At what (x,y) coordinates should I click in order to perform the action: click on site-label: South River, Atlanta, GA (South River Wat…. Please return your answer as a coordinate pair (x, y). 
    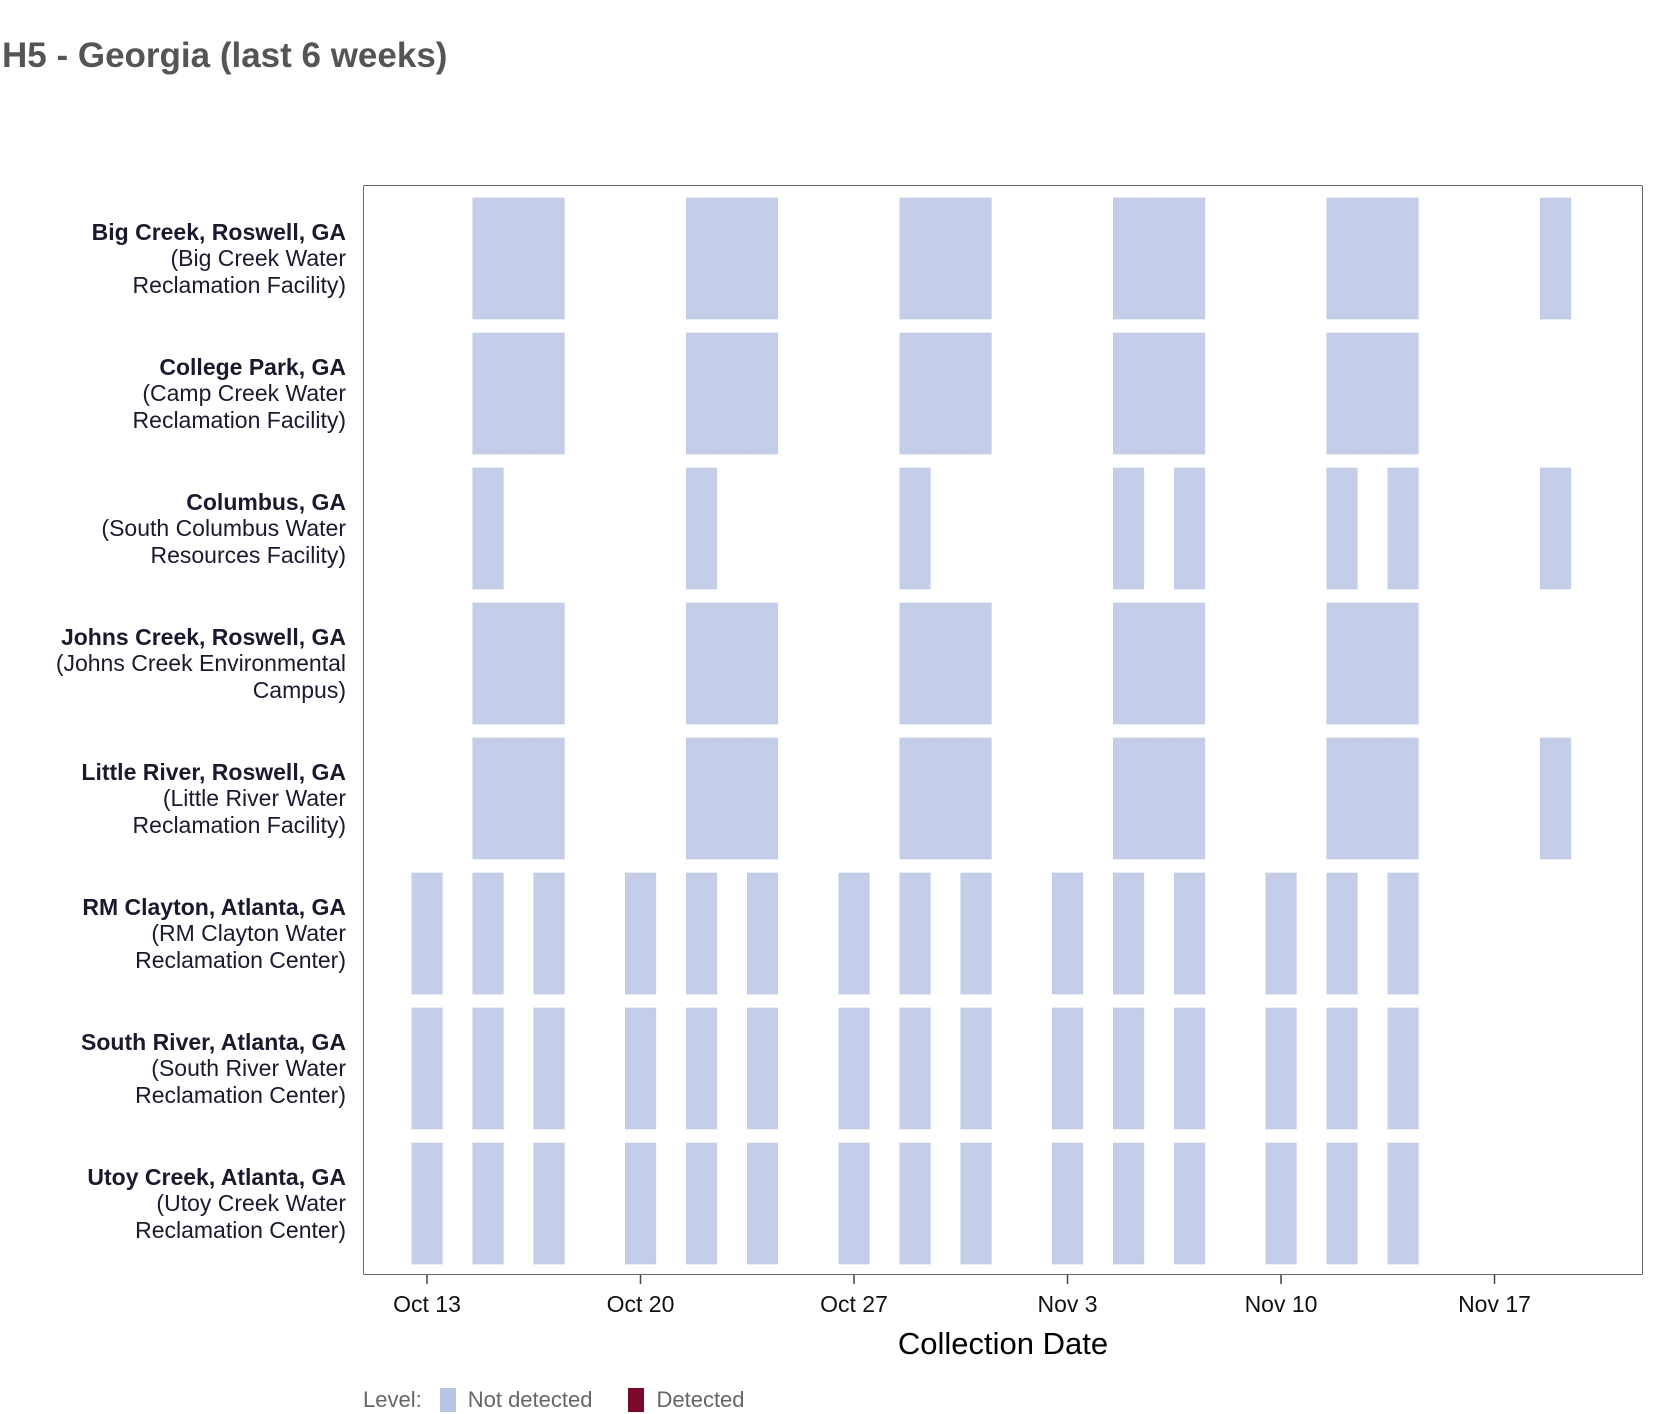
    Looking at the image, I should click on (196, 1069).